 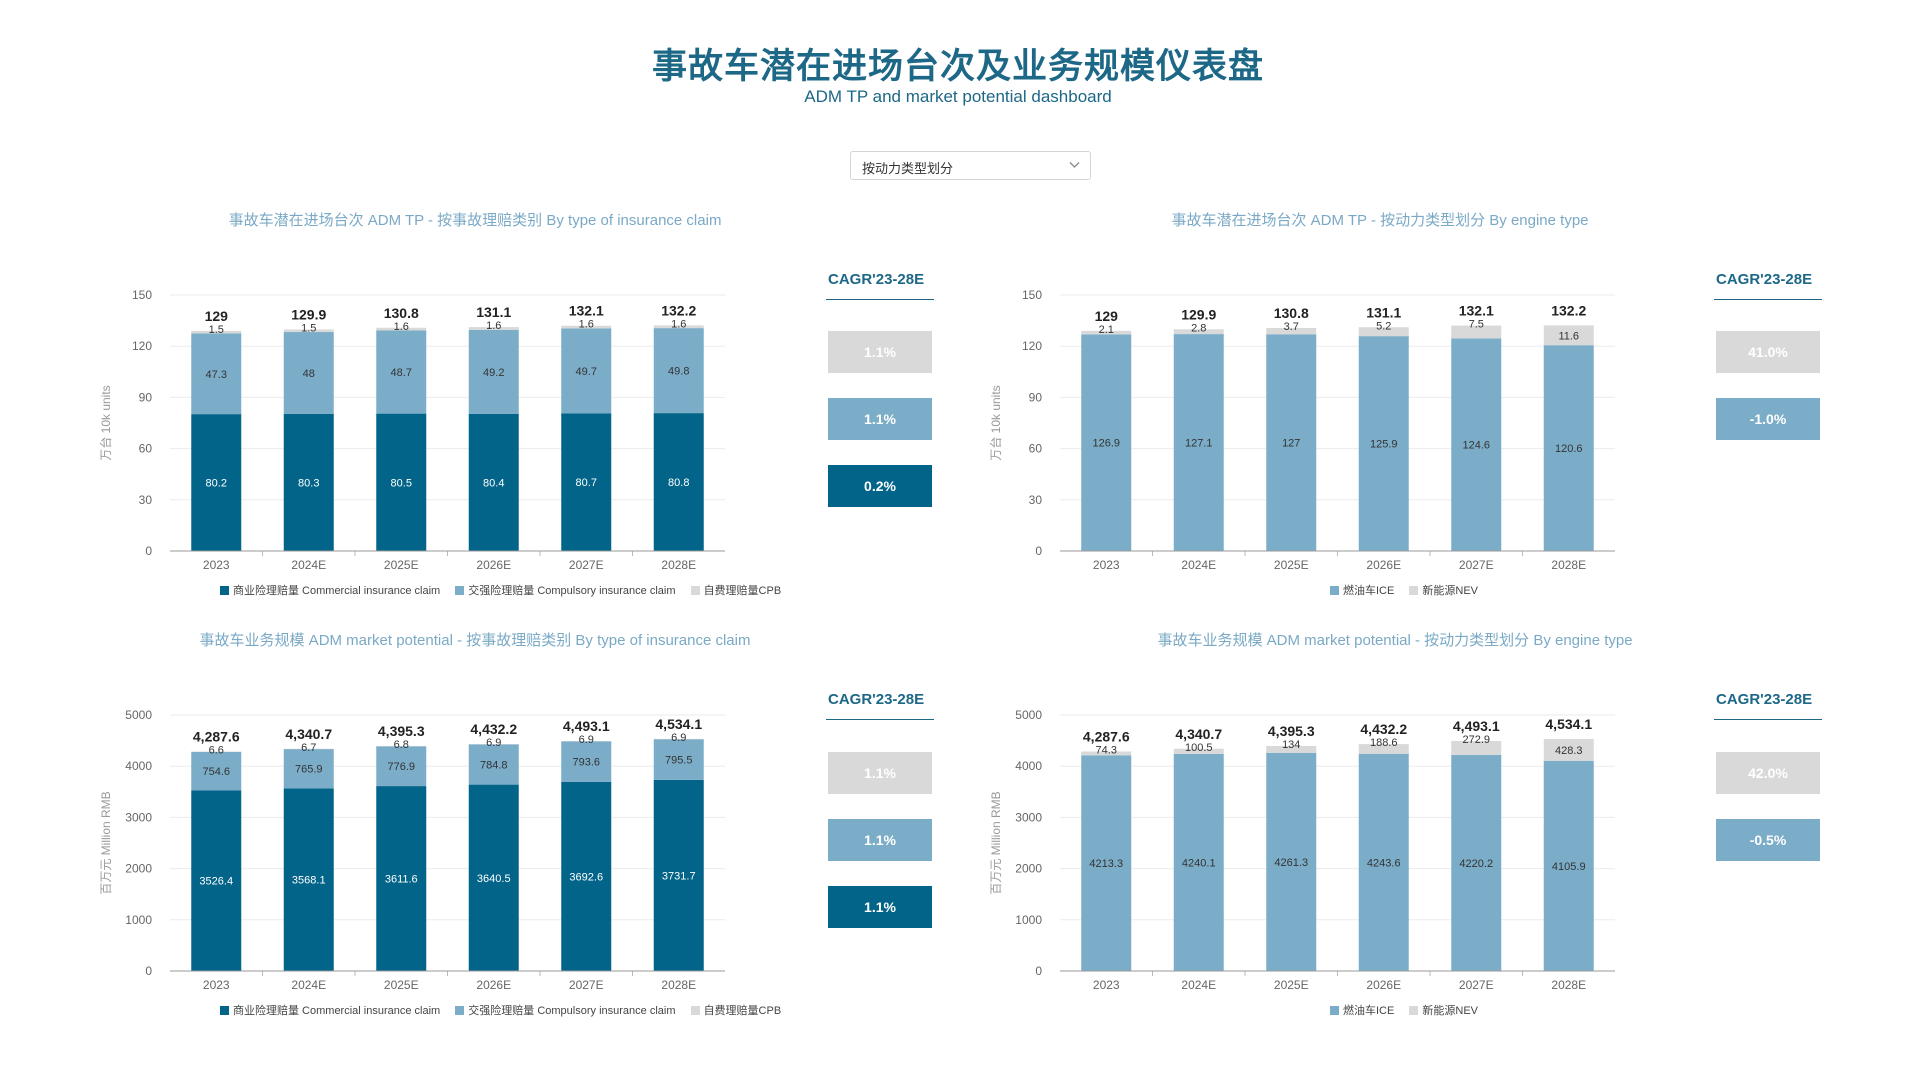 What do you see at coordinates (1198, 734) in the screenshot?
I see `total-label: 4,340.7` at bounding box center [1198, 734].